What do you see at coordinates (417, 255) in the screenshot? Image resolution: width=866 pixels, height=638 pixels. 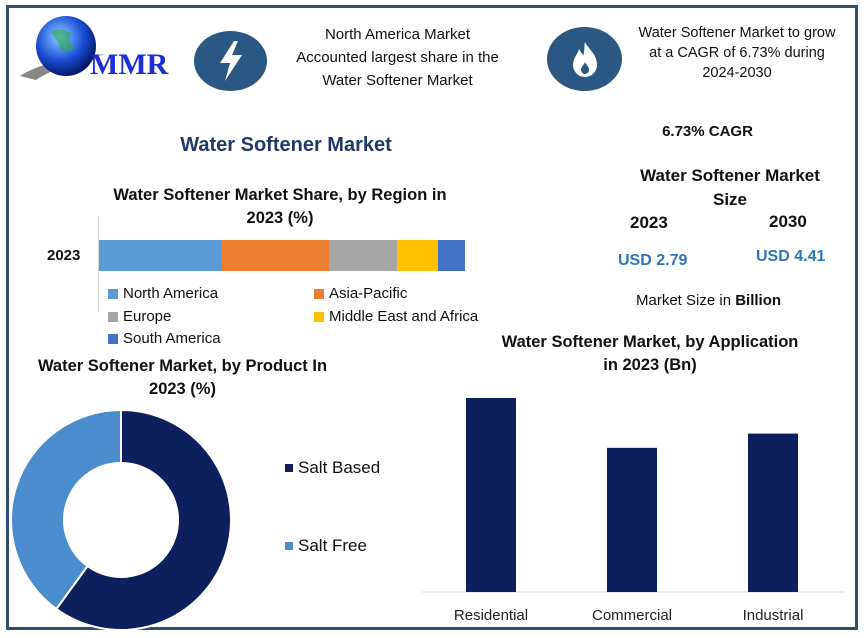 I see `bar-segment-middle-east-and-africa` at bounding box center [417, 255].